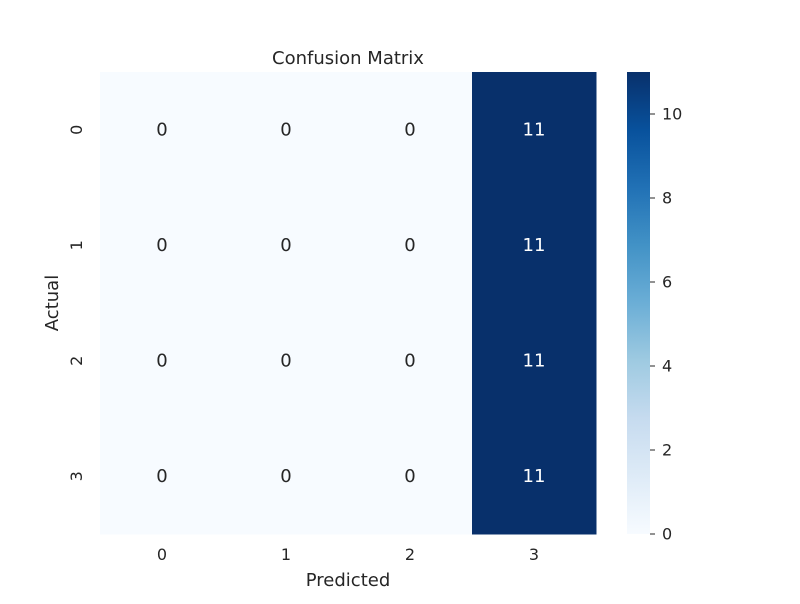 This screenshot has width=800, height=604. Describe the element at coordinates (348, 580) in the screenshot. I see `x-axis-label: Predicted` at that location.